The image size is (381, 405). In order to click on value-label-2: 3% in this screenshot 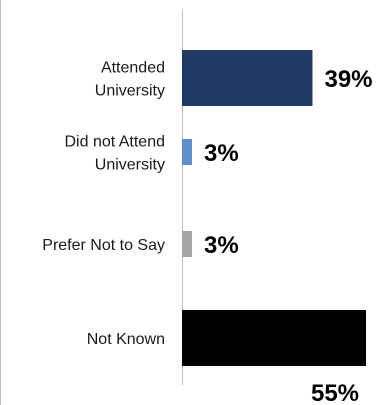, I will do `click(221, 153)`.